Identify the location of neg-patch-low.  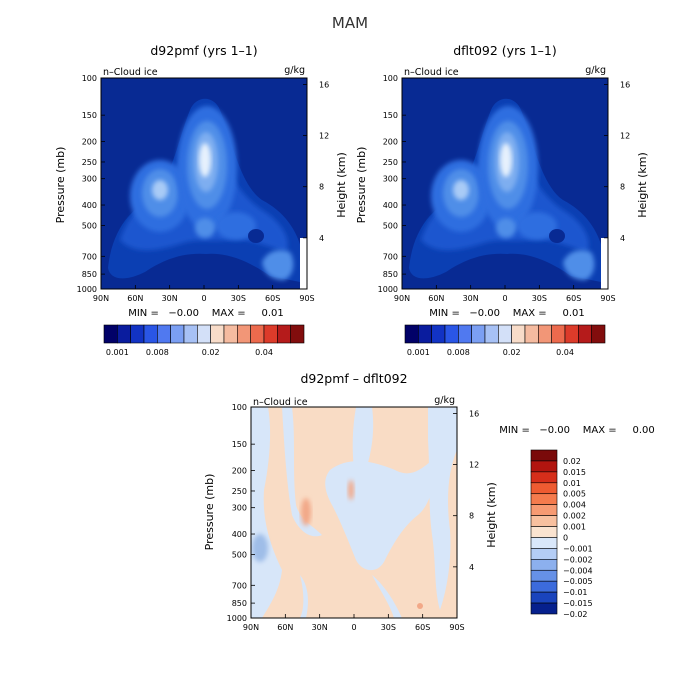
(260, 548).